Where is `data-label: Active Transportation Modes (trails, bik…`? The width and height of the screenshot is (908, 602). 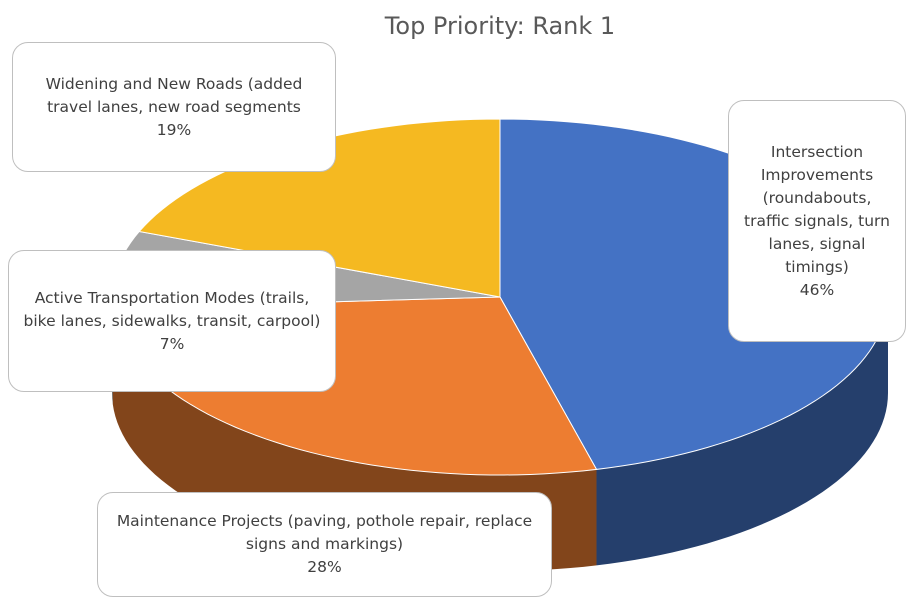
data-label: Active Transportation Modes (trails, bik… is located at coordinates (172, 321).